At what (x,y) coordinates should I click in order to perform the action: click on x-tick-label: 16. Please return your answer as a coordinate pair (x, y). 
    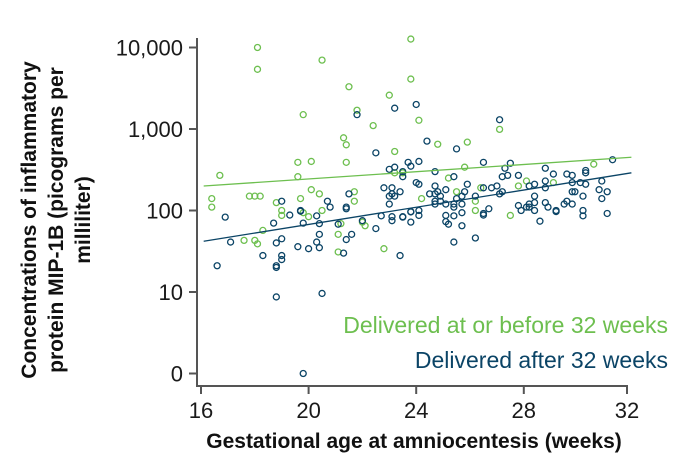
    Looking at the image, I should click on (201, 410).